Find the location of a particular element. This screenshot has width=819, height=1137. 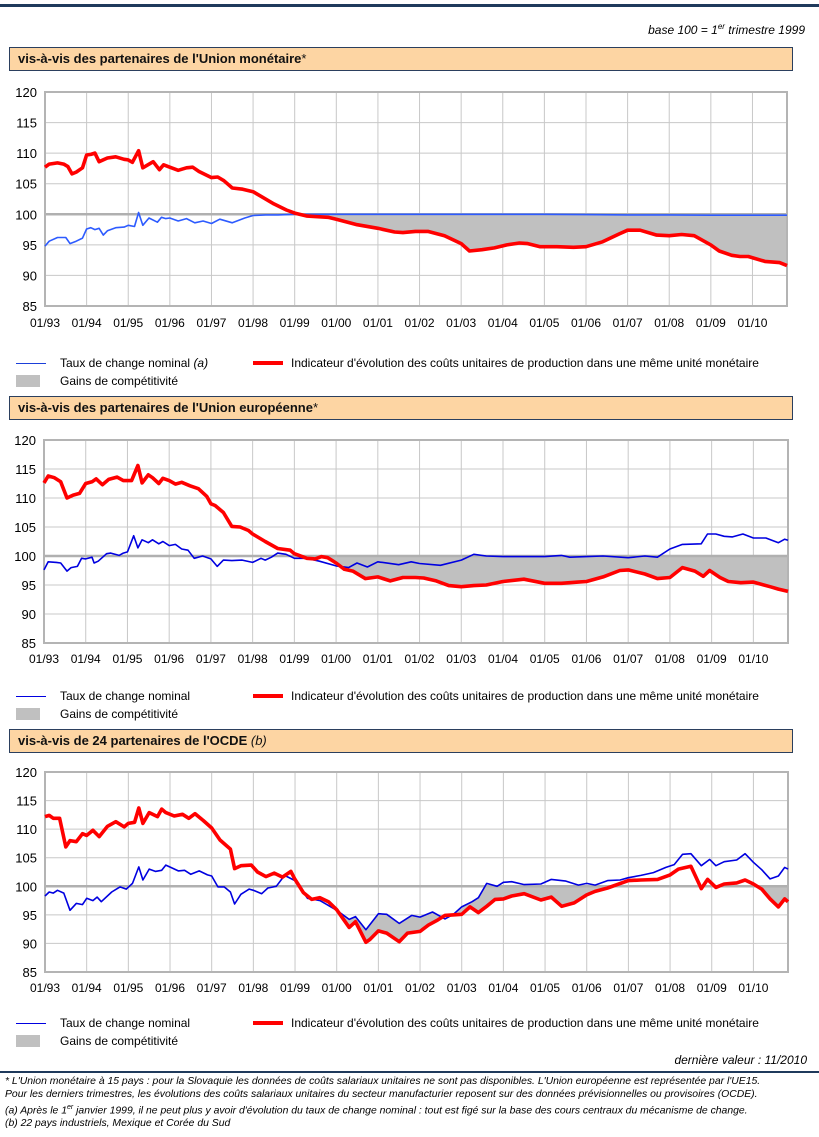

bottom-rule is located at coordinates (409, 1072).